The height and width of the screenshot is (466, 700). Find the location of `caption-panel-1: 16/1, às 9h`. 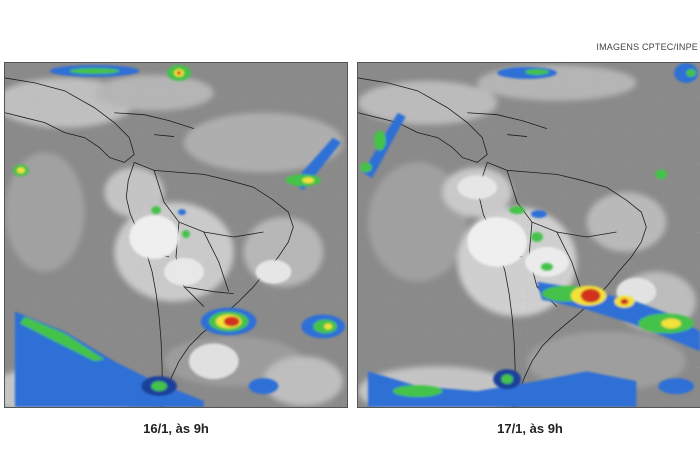

caption-panel-1: 16/1, às 9h is located at coordinates (176, 428).